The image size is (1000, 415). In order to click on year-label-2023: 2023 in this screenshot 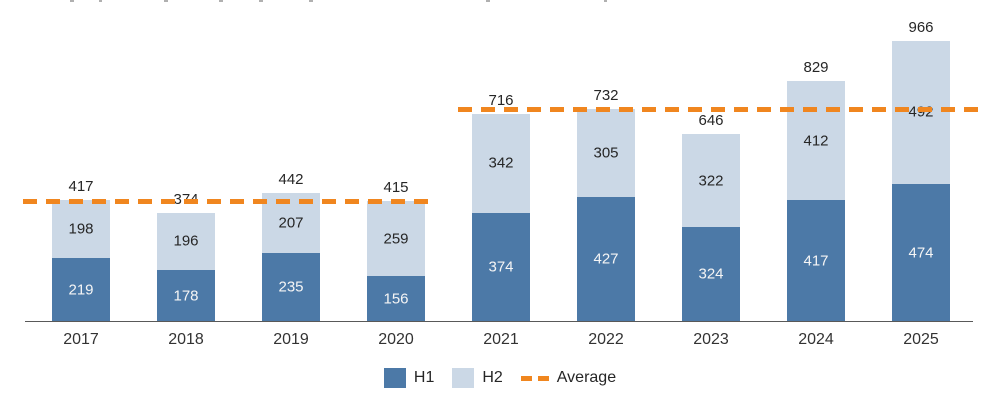, I will do `click(711, 339)`.